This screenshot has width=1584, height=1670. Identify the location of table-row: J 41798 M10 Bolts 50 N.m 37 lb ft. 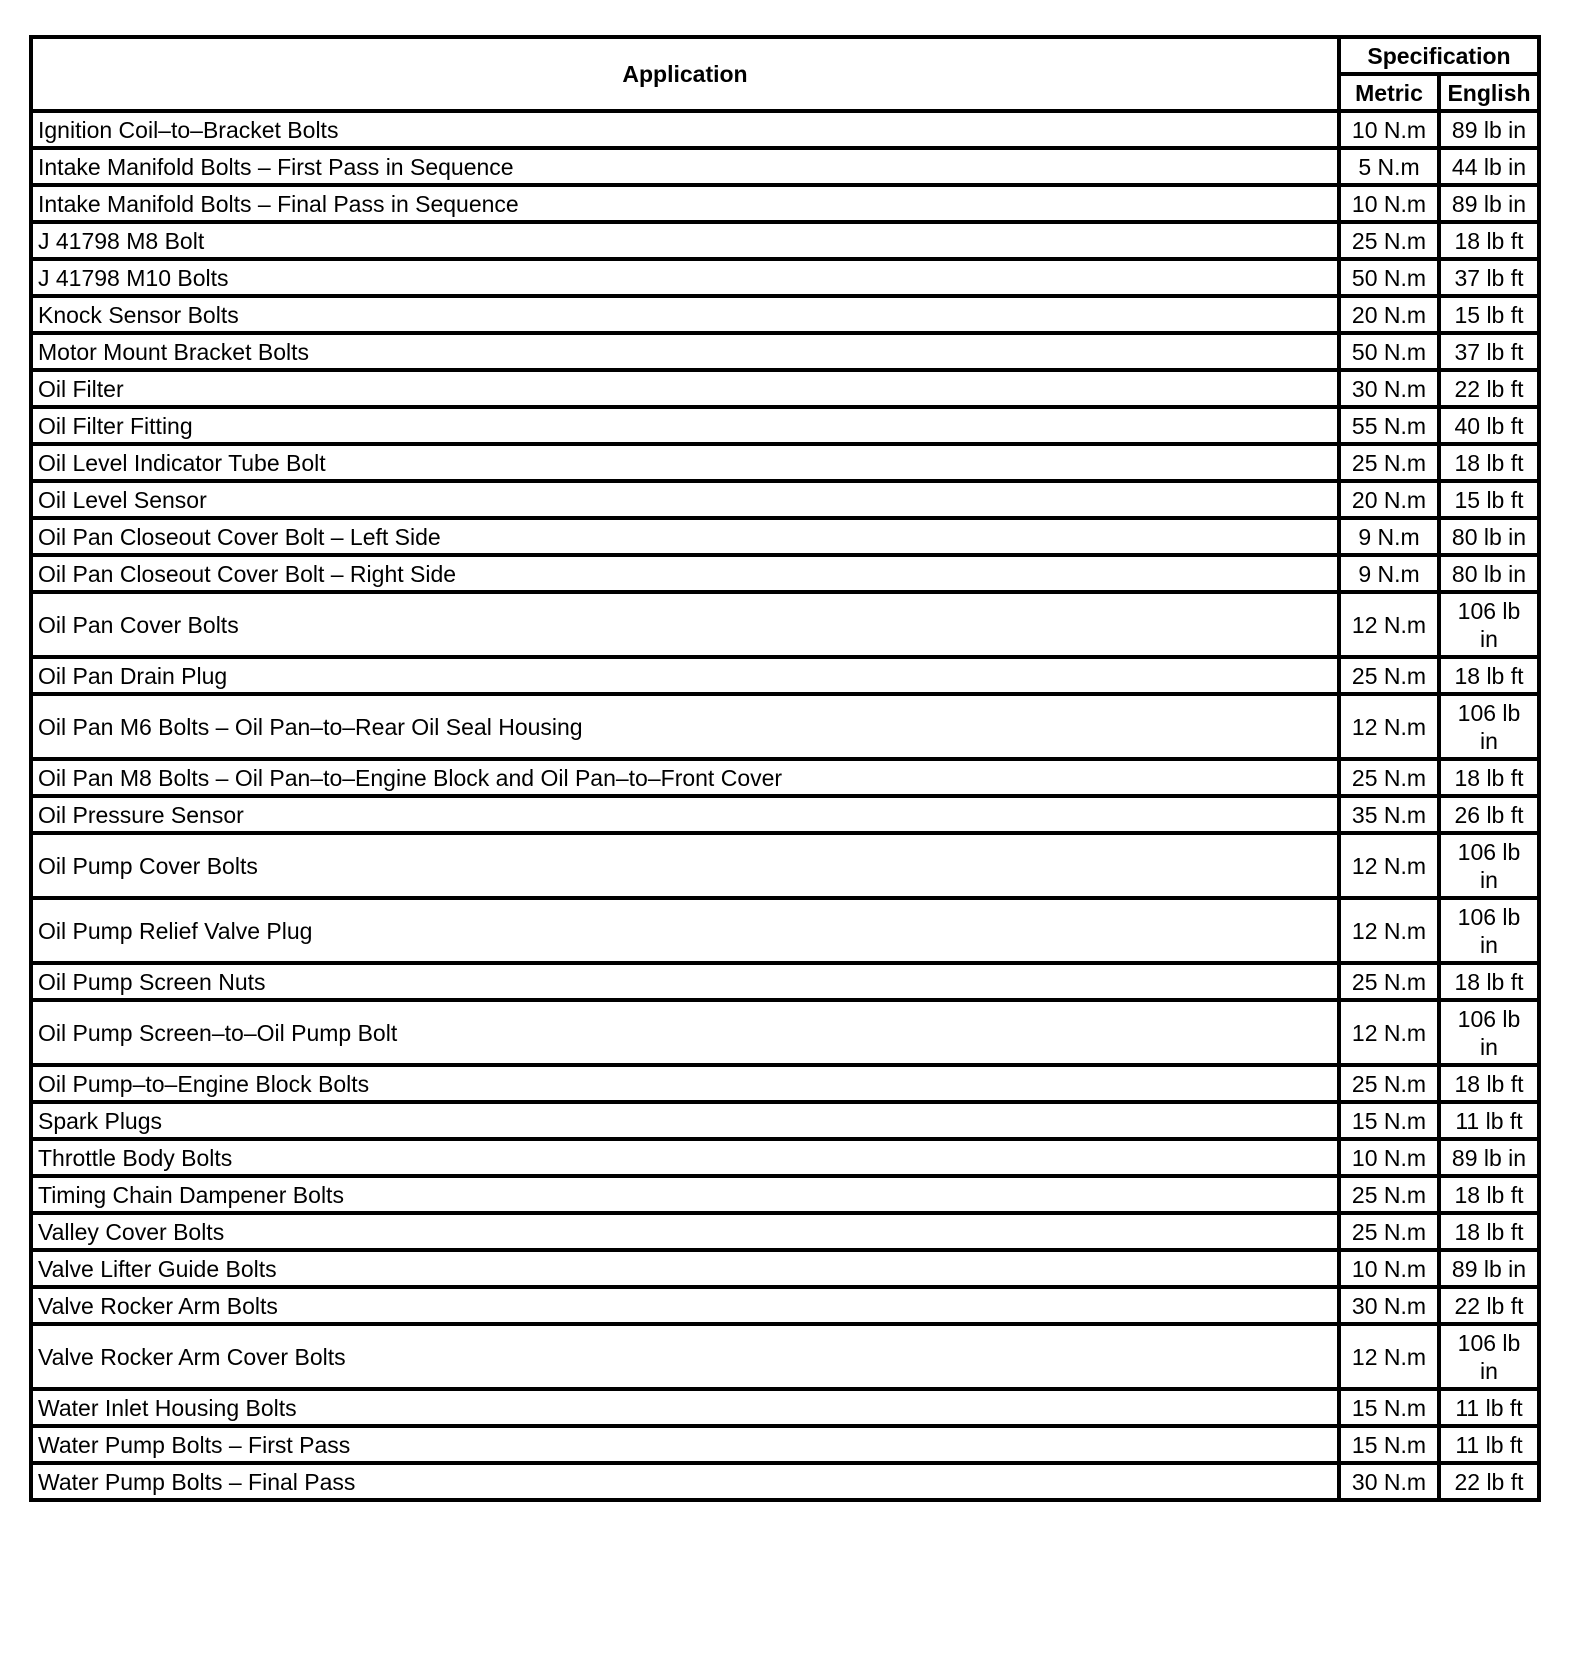
(785, 277).